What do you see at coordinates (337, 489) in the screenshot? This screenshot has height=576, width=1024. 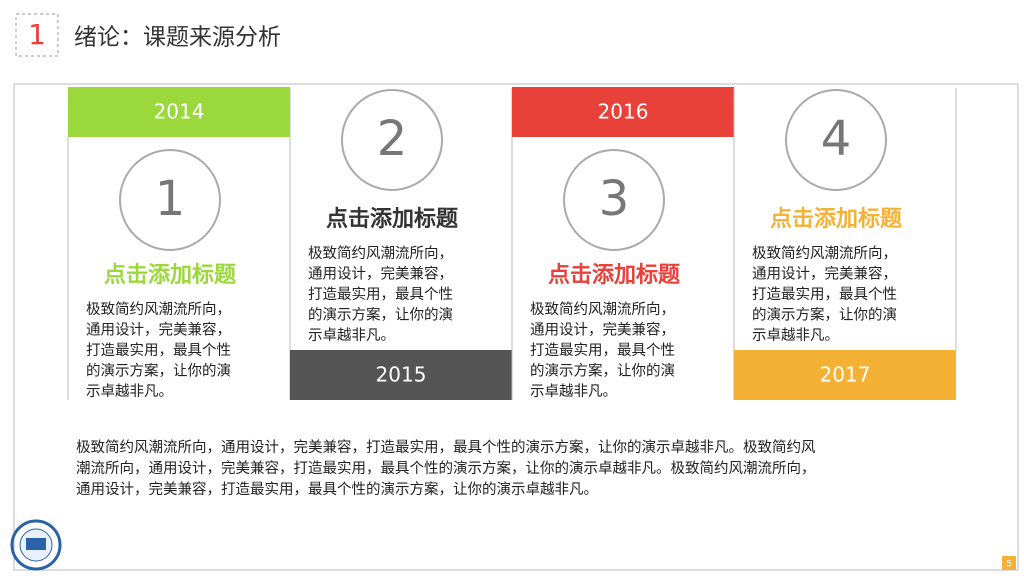 I see `body-paragraph-line: 通用设计，完美兼容，打造最实用，最具个性的演示方案，让你的演示卓越非凡。` at bounding box center [337, 489].